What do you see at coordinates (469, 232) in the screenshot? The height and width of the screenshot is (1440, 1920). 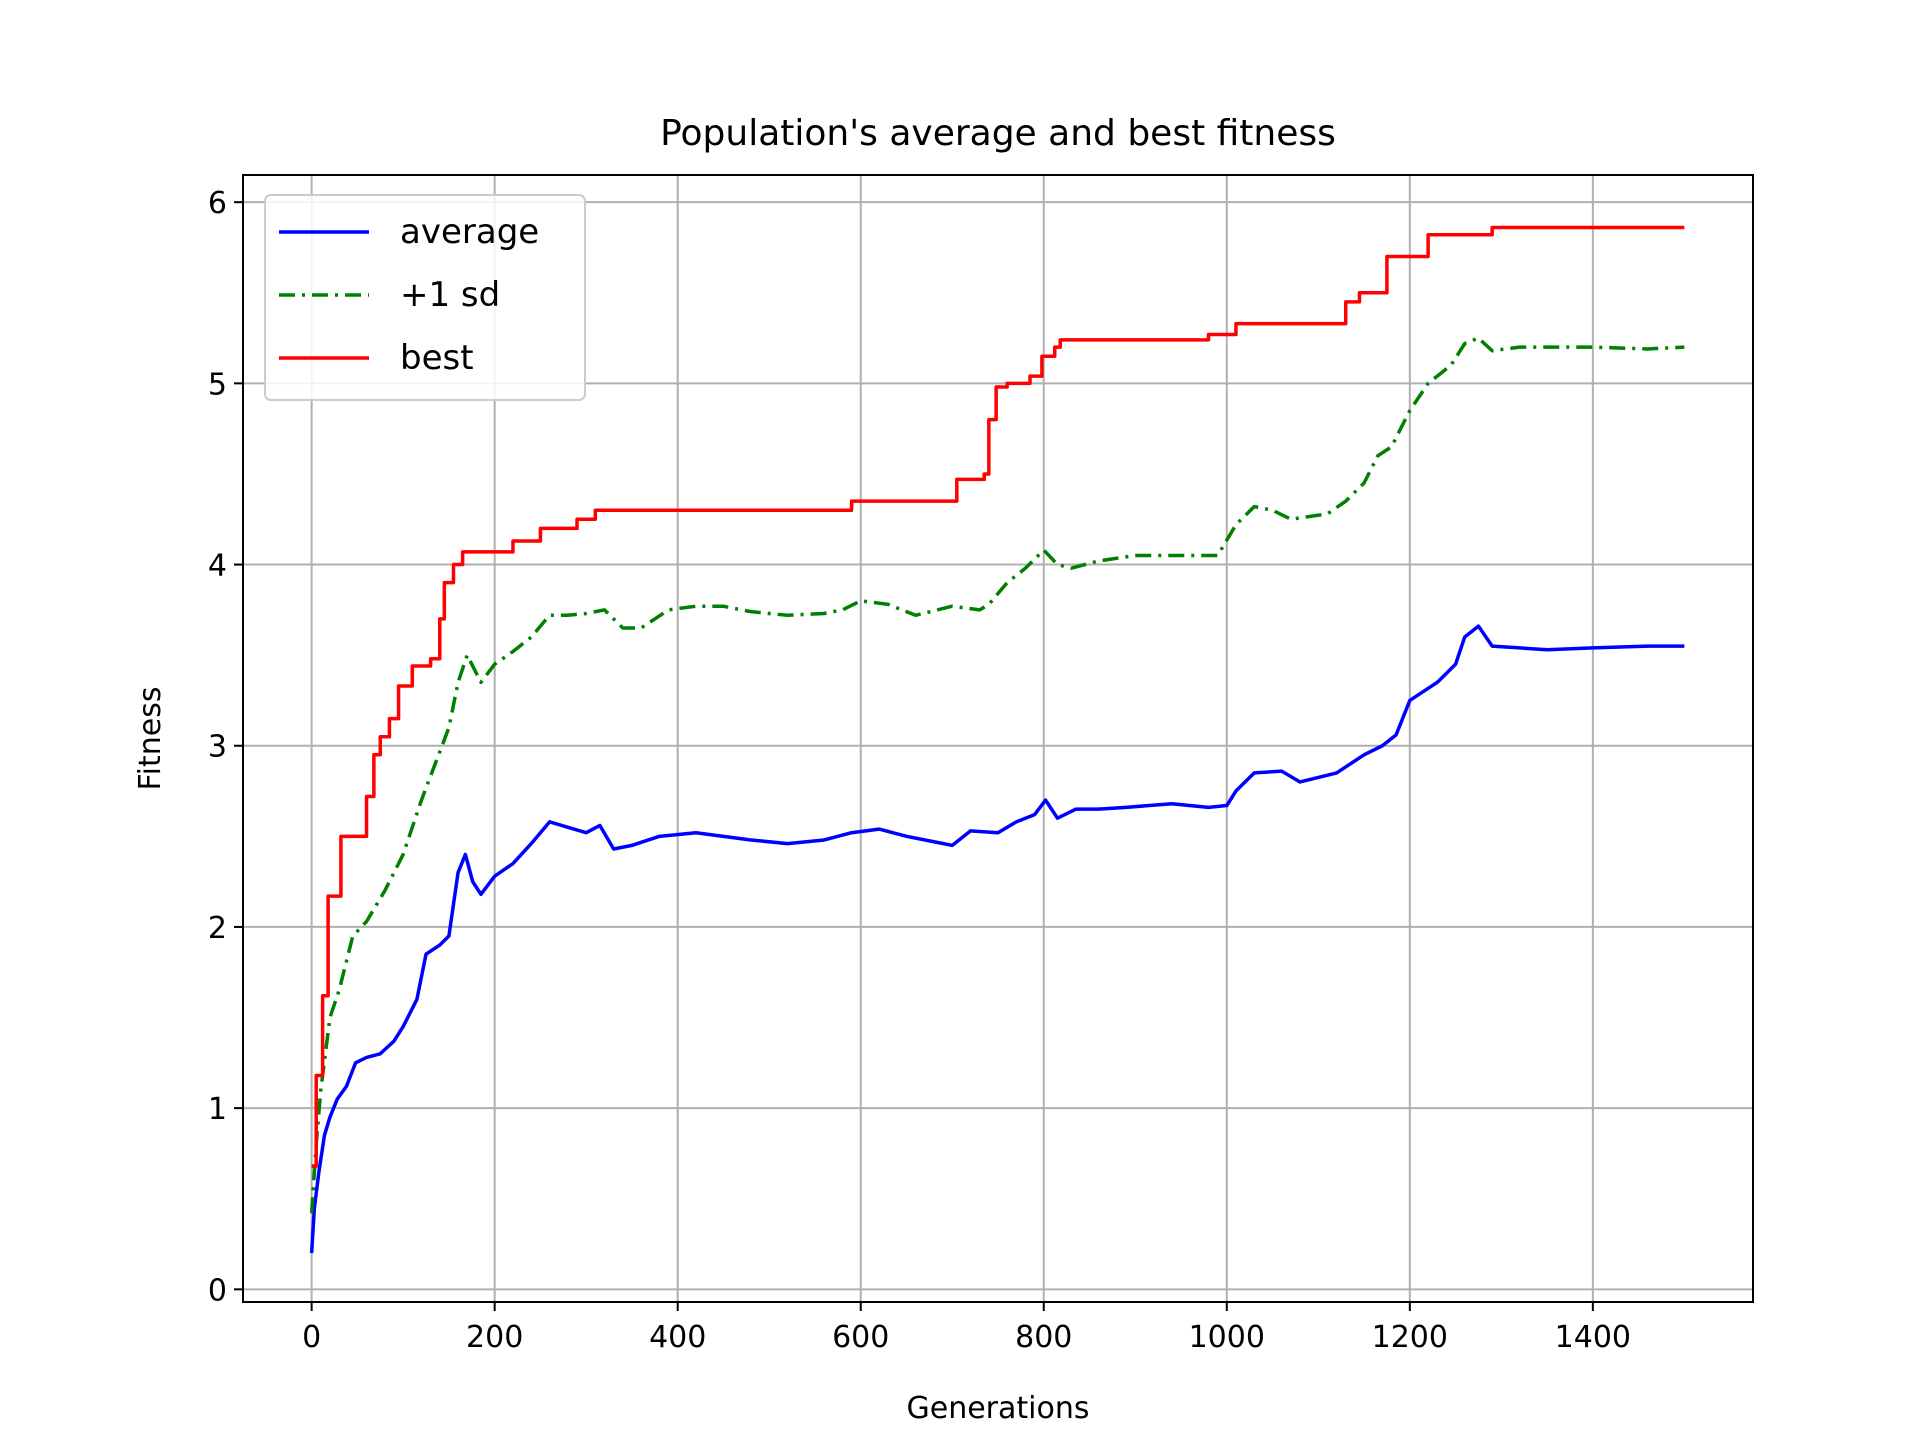 I see `legend-label: average` at bounding box center [469, 232].